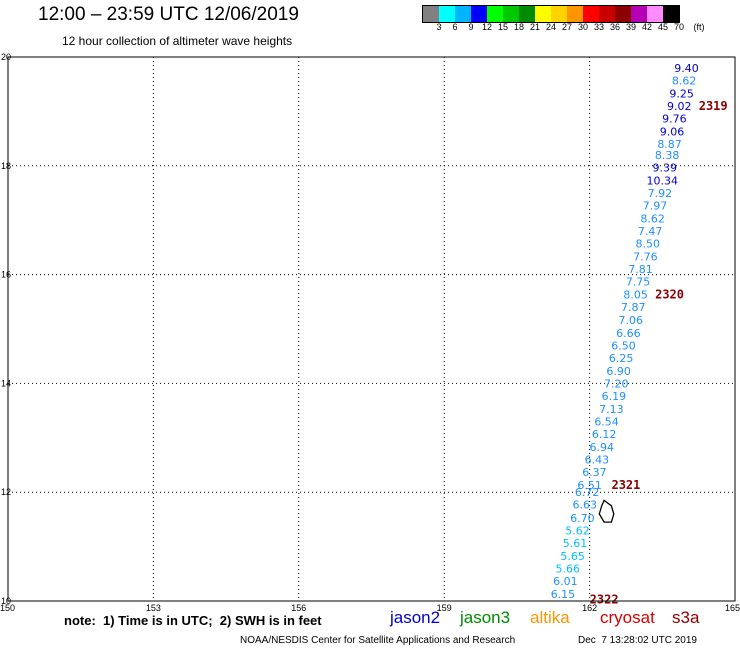 Image resolution: width=740 pixels, height=650 pixels. Describe the element at coordinates (679, 27) in the screenshot. I see `colorbar-label: 70` at that location.